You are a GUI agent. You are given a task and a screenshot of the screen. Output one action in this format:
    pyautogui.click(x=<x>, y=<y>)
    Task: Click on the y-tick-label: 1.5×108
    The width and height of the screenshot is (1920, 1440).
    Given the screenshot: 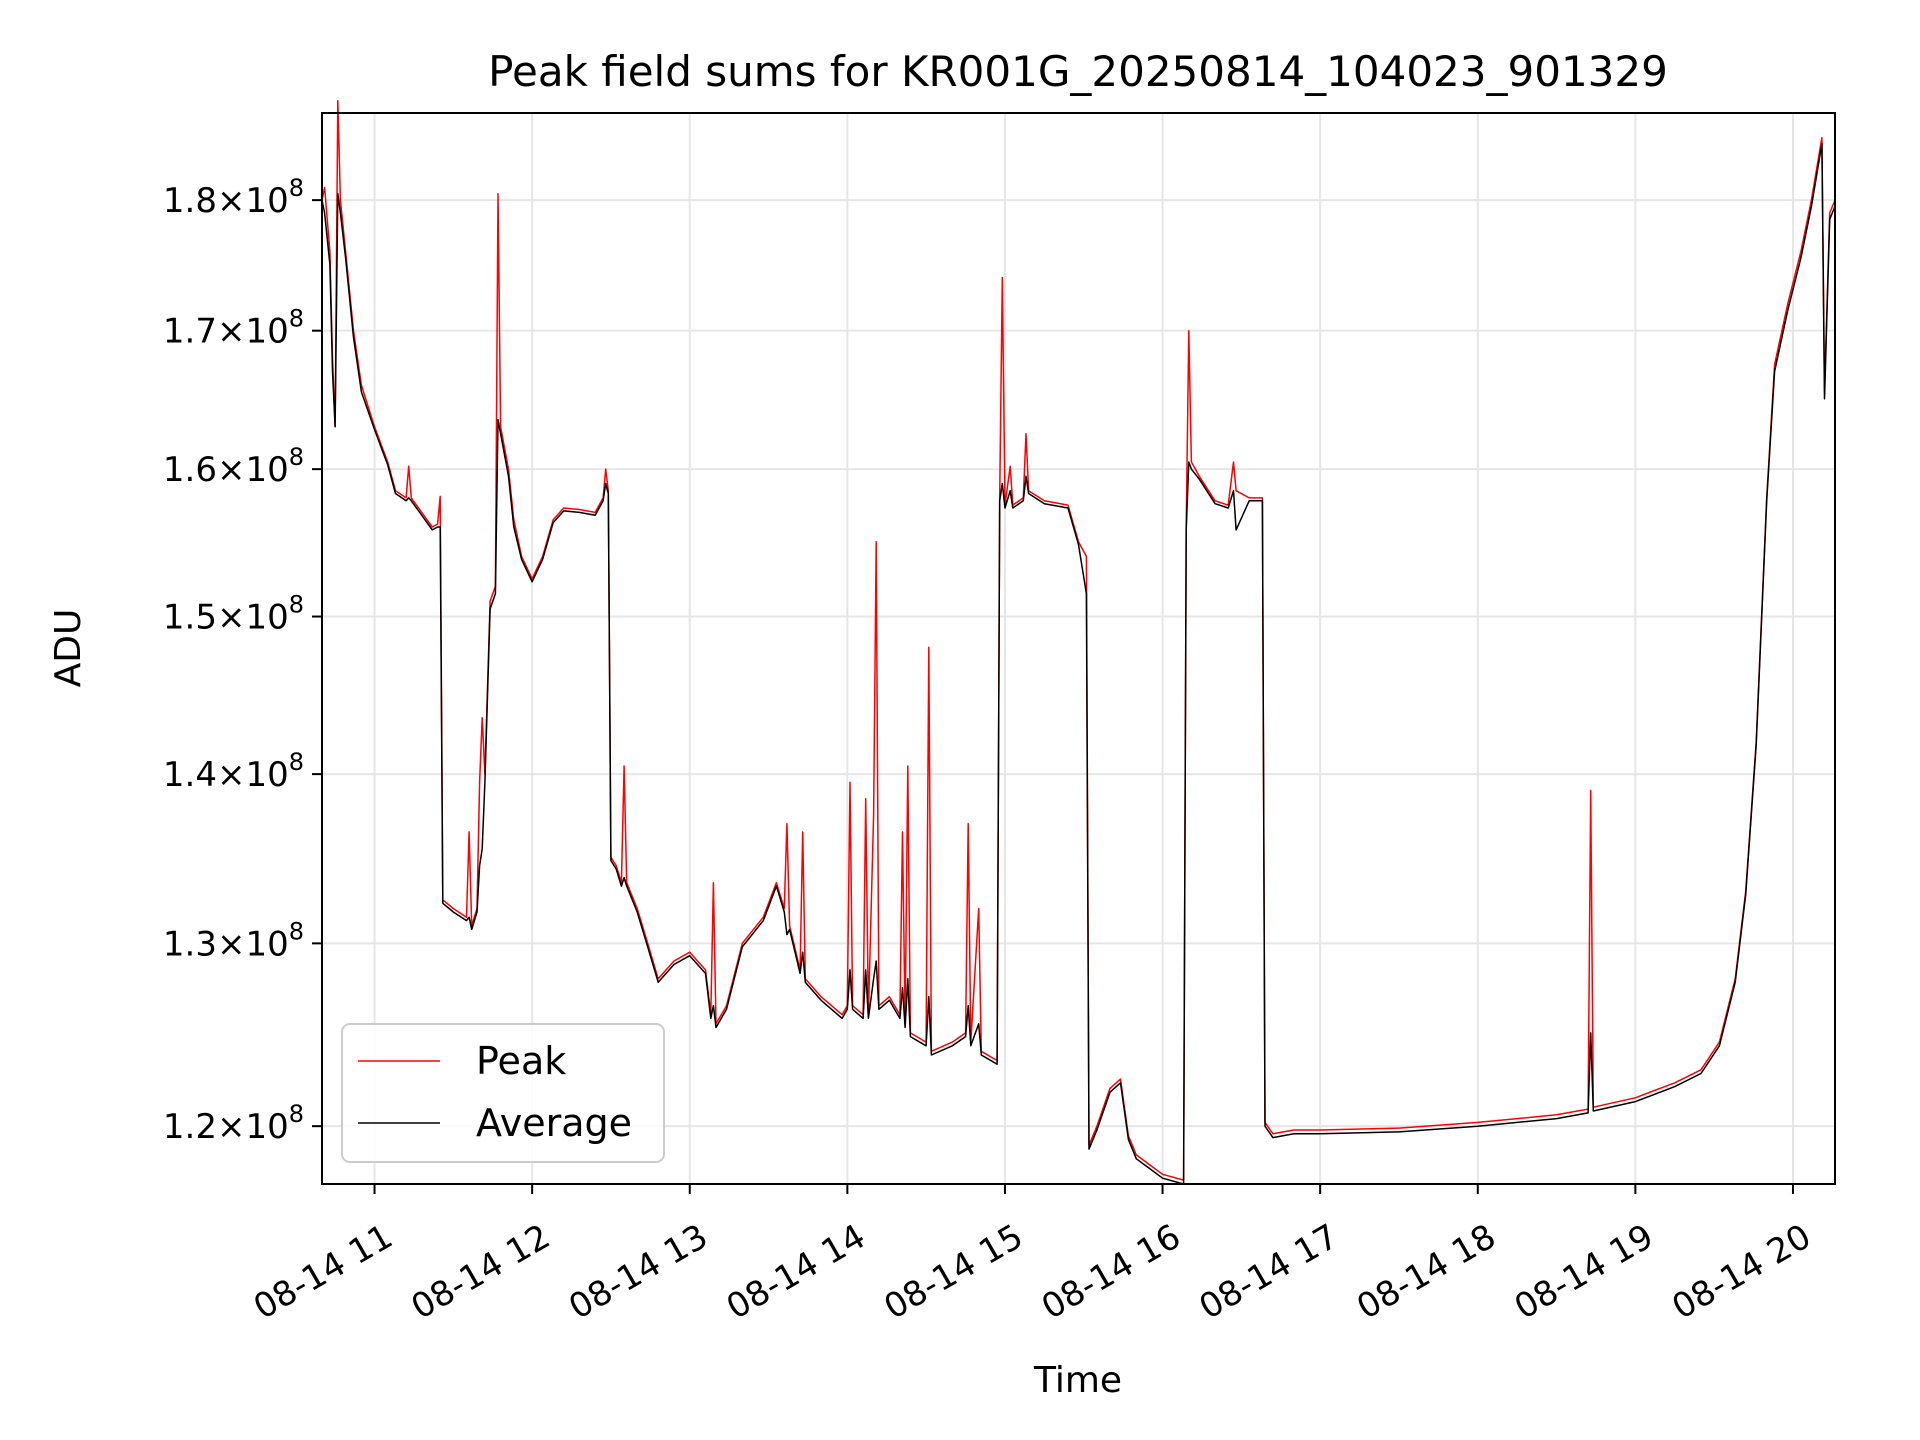 What is the action you would take?
    pyautogui.click(x=233, y=614)
    